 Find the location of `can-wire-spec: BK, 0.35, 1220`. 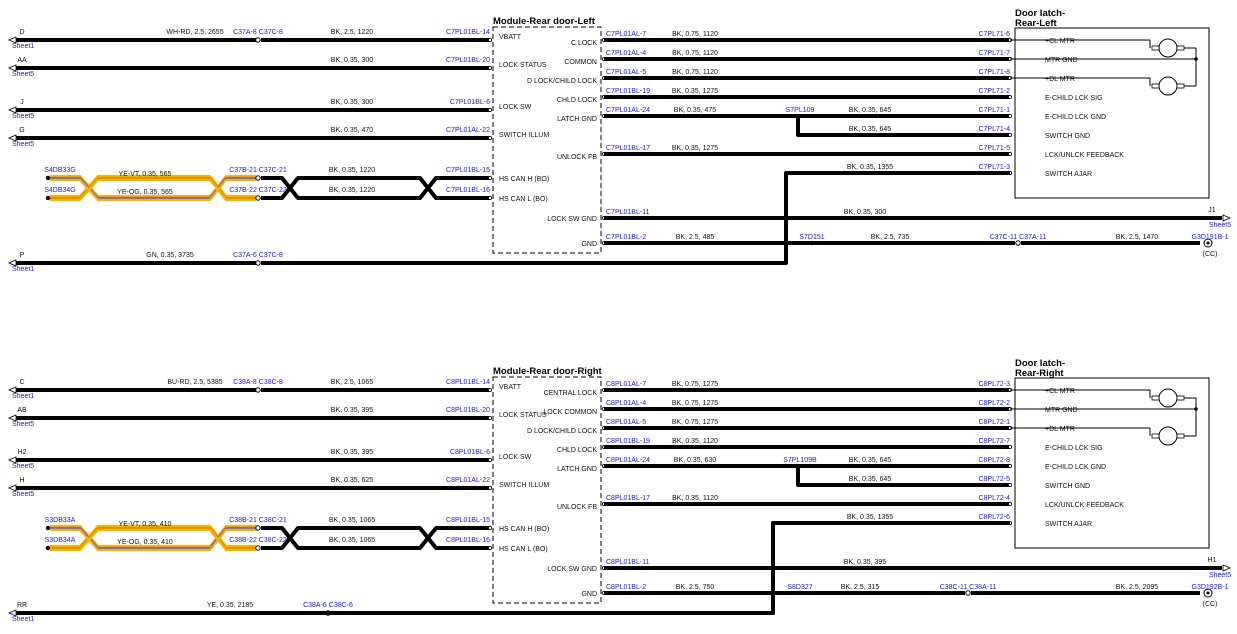

can-wire-spec: BK, 0.35, 1220 is located at coordinates (352, 190).